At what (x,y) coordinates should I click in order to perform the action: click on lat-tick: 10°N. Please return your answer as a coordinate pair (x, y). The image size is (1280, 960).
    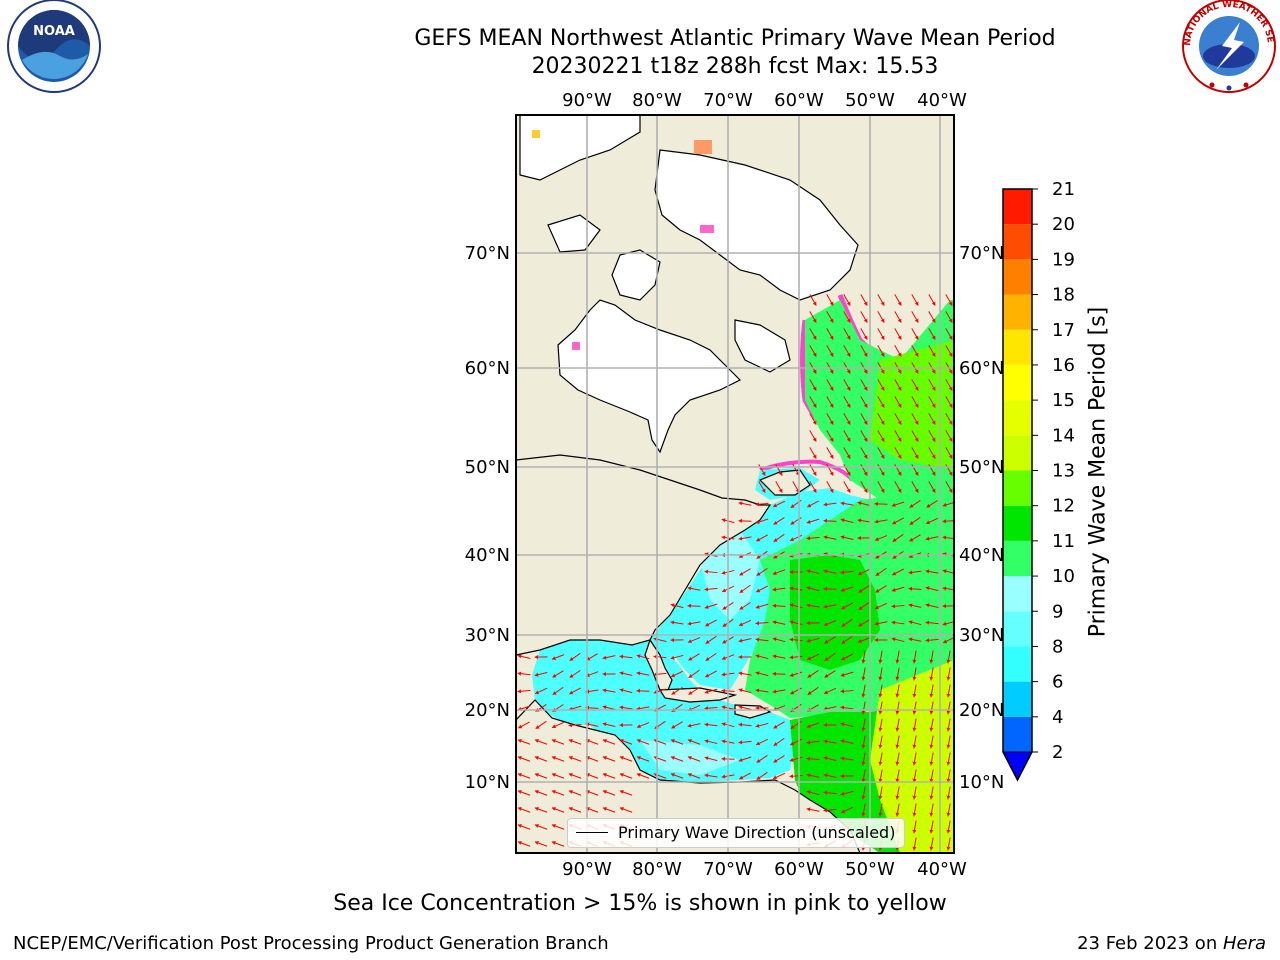
    Looking at the image, I should click on (981, 782).